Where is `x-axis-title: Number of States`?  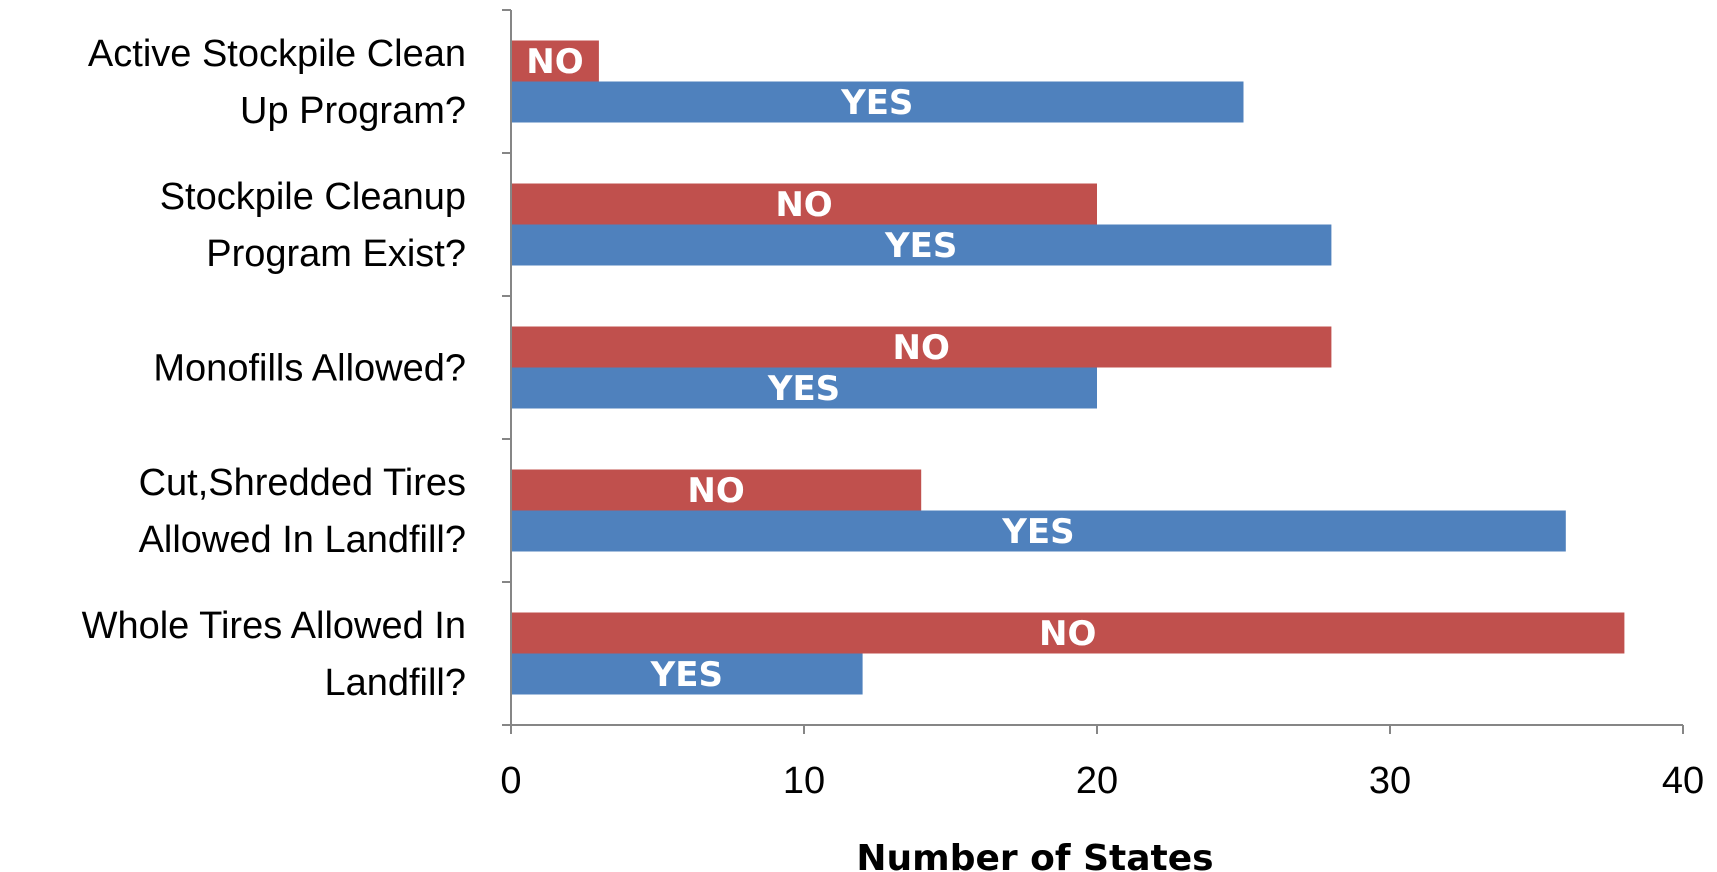 x-axis-title: Number of States is located at coordinates (1034, 855).